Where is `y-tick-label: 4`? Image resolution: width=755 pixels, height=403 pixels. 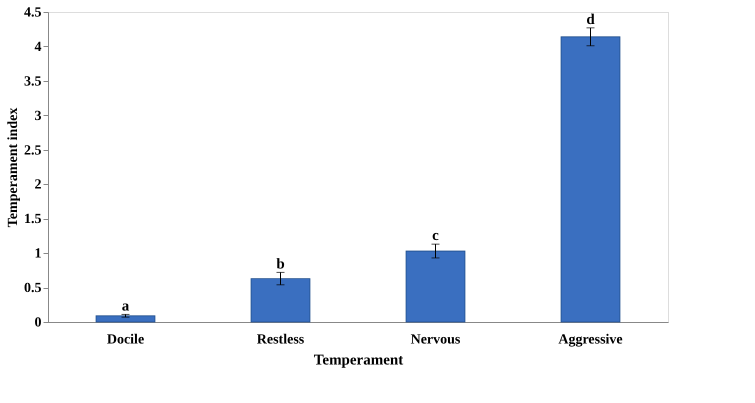 y-tick-label: 4 is located at coordinates (38, 47).